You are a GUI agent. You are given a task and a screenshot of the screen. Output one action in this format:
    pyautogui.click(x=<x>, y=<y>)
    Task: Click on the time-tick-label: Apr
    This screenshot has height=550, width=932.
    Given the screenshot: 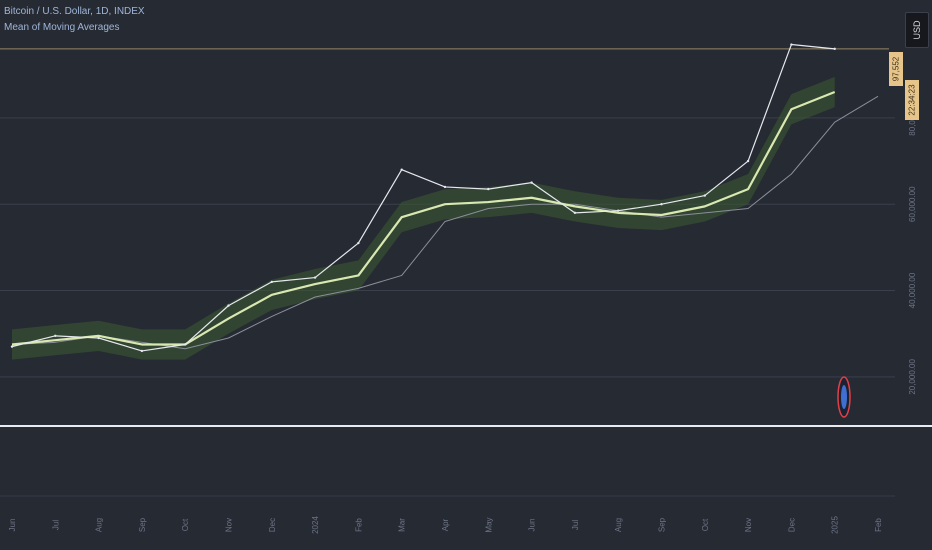 What is the action you would take?
    pyautogui.click(x=445, y=524)
    